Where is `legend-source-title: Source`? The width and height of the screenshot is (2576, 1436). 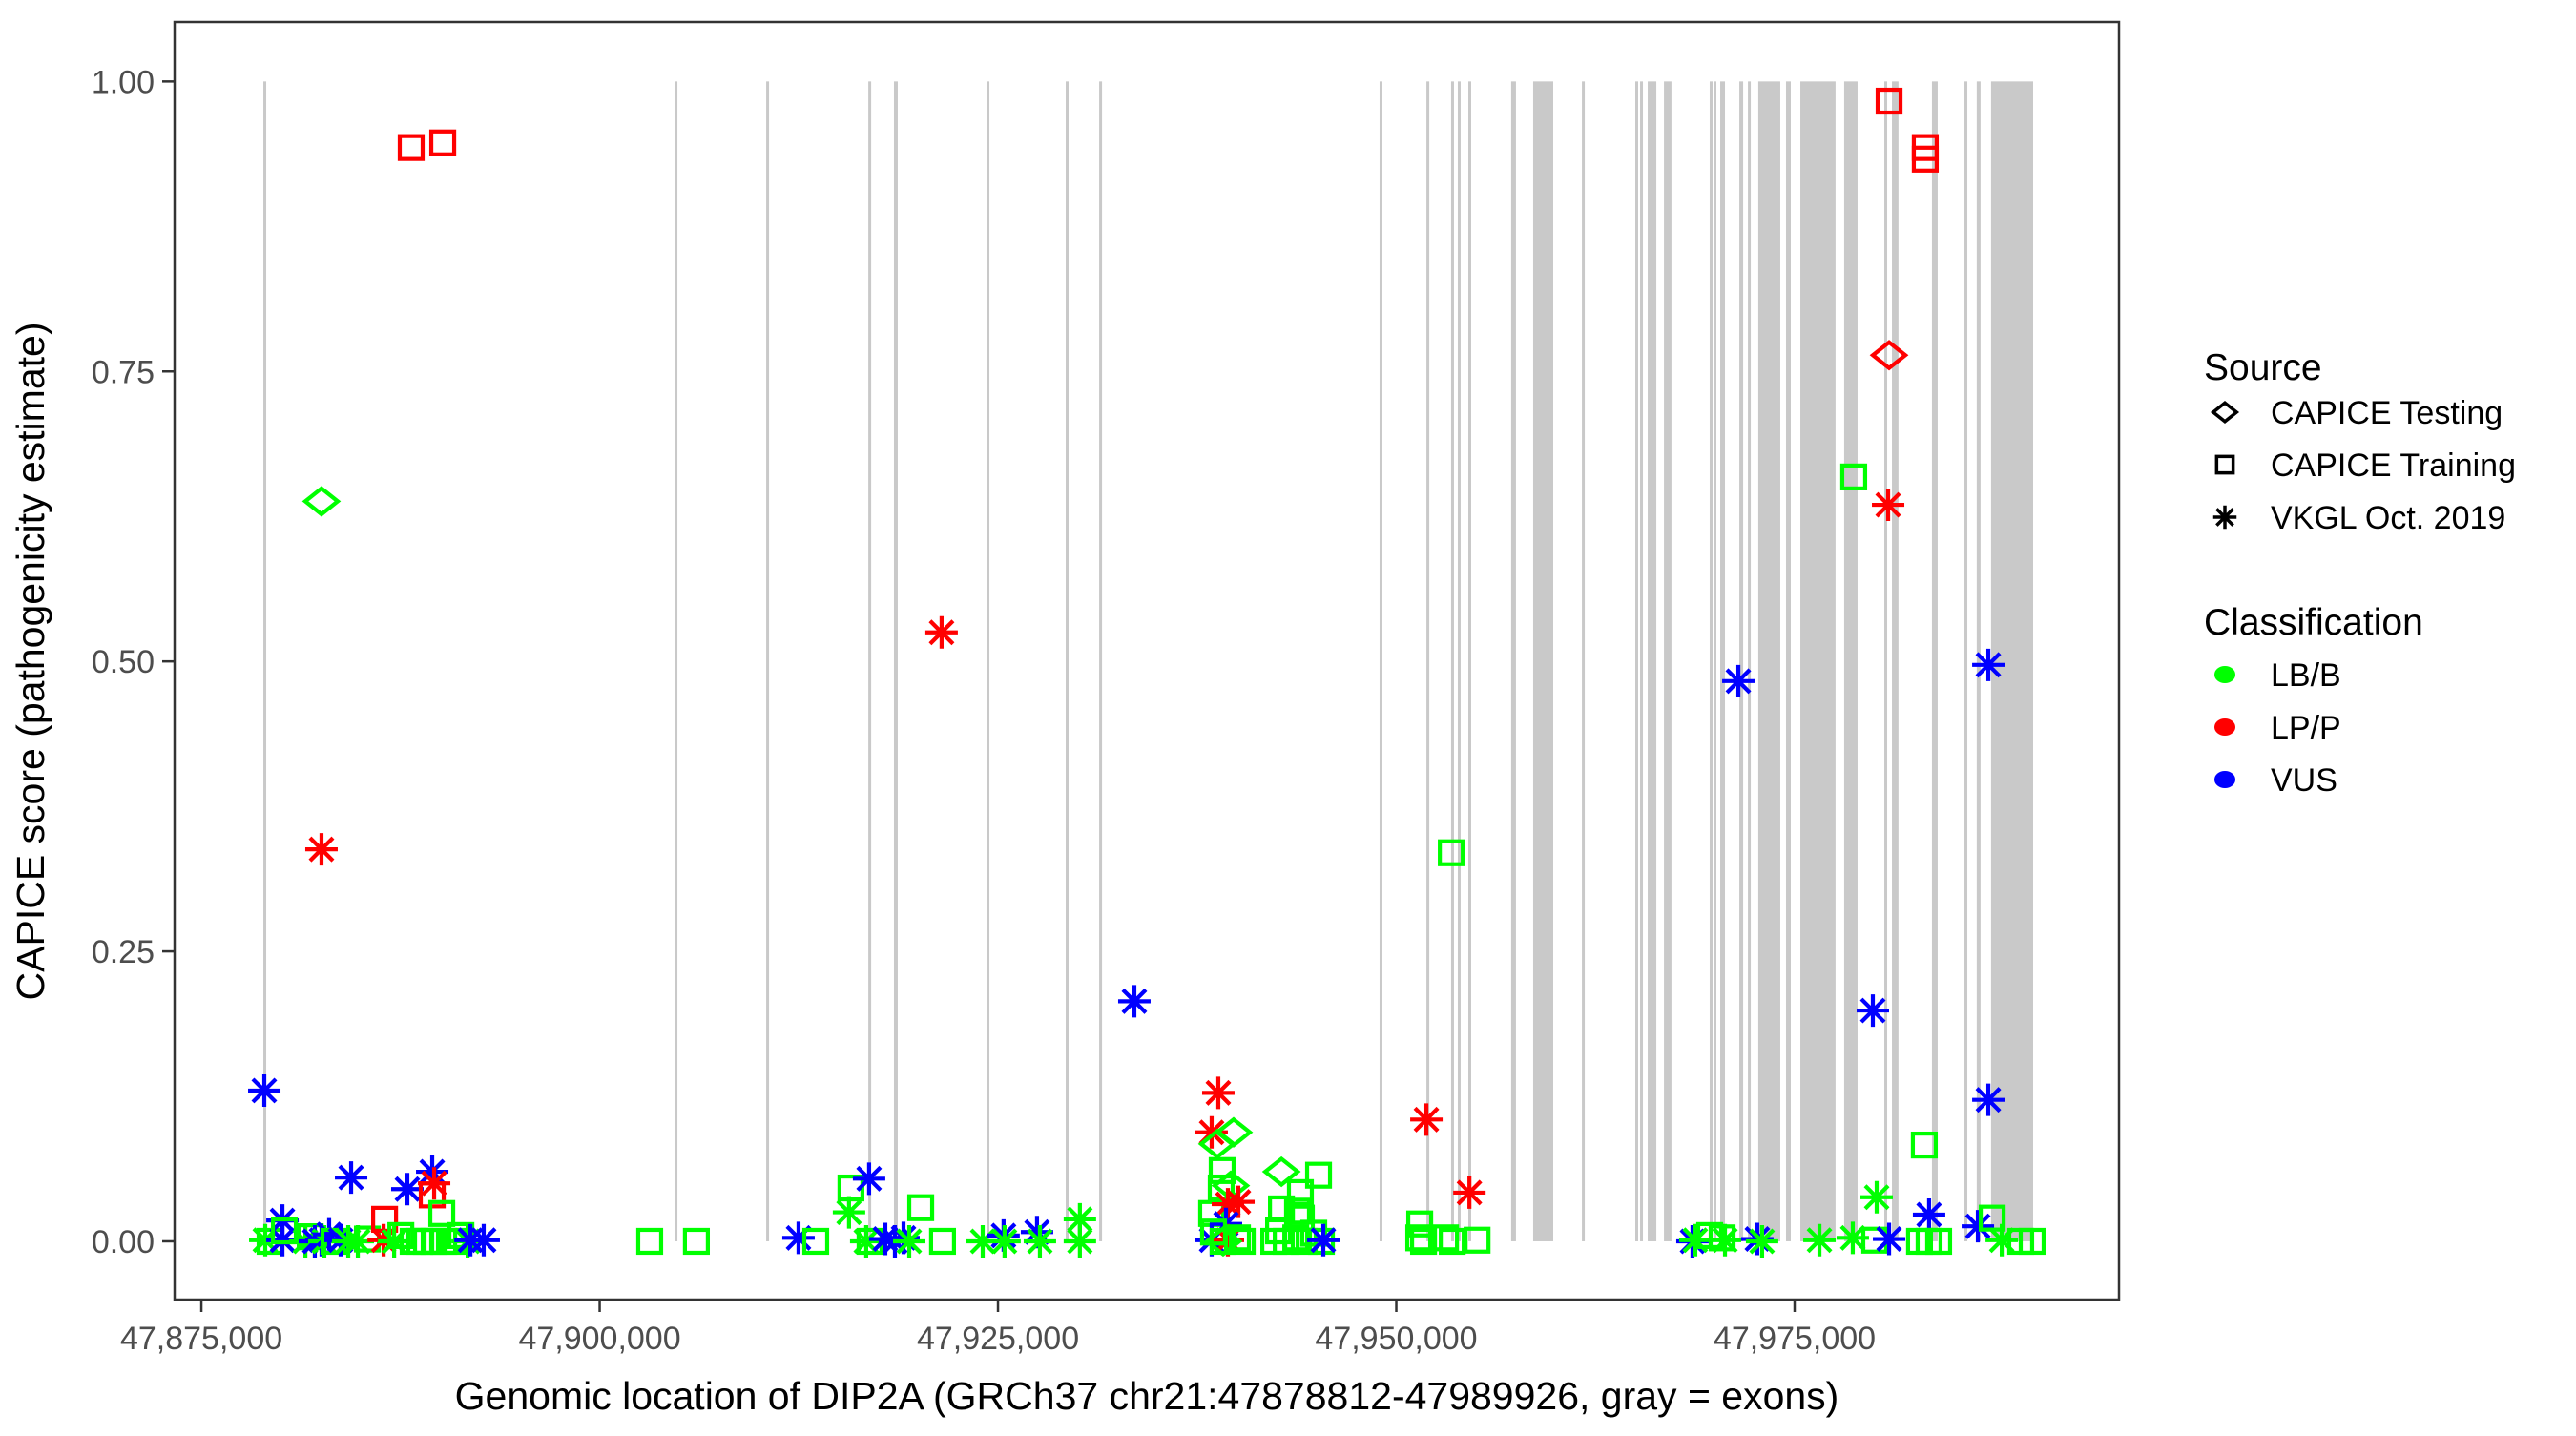
legend-source-title: Source is located at coordinates (2263, 367).